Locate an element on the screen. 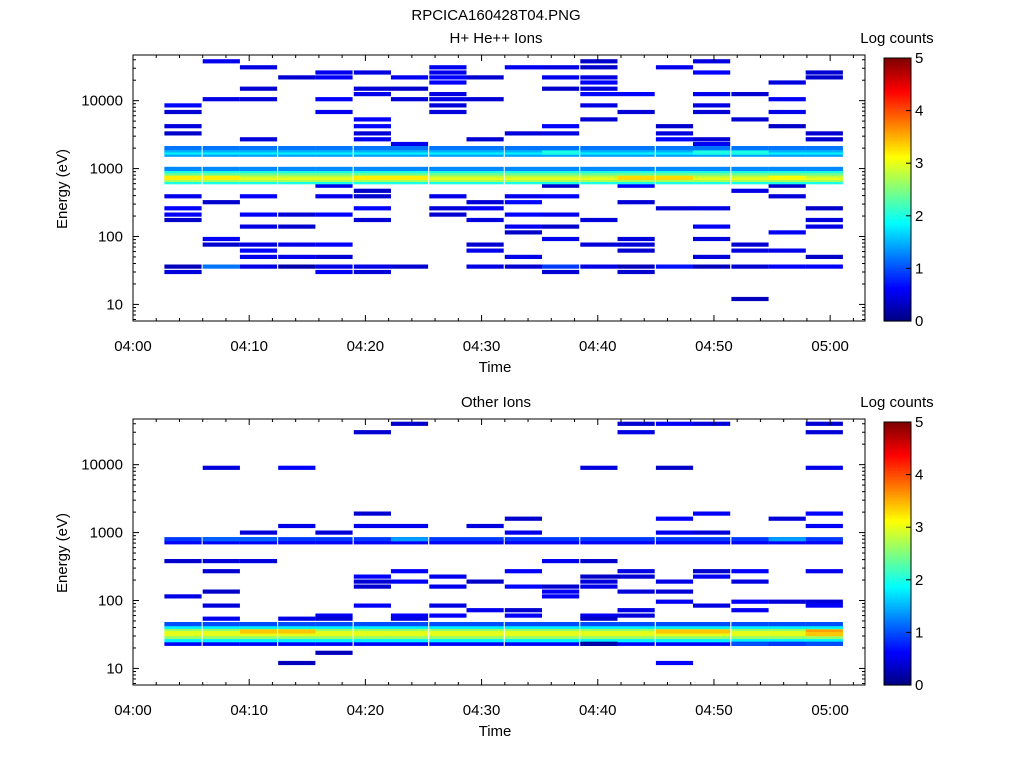  x-tick-label: 04:50 is located at coordinates (714, 710).